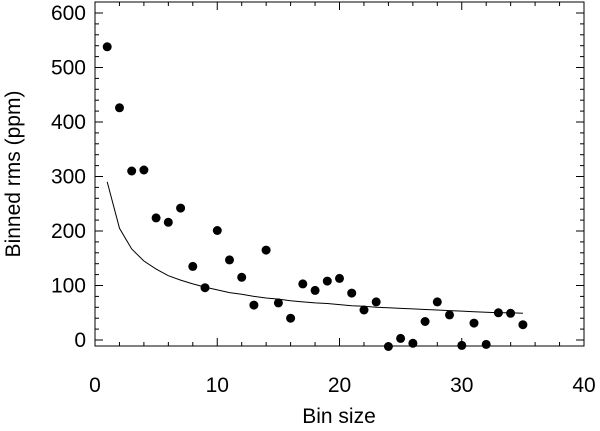 This screenshot has height=431, width=600. I want to click on y-tick-label: 300, so click(68, 177).